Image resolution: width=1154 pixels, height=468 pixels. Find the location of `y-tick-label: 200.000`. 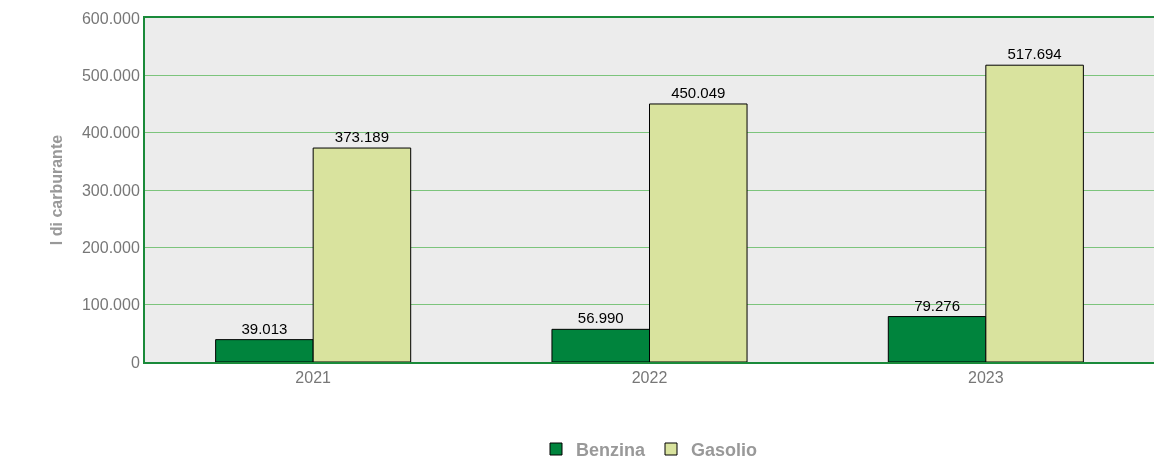

y-tick-label: 200.000 is located at coordinates (110, 247).